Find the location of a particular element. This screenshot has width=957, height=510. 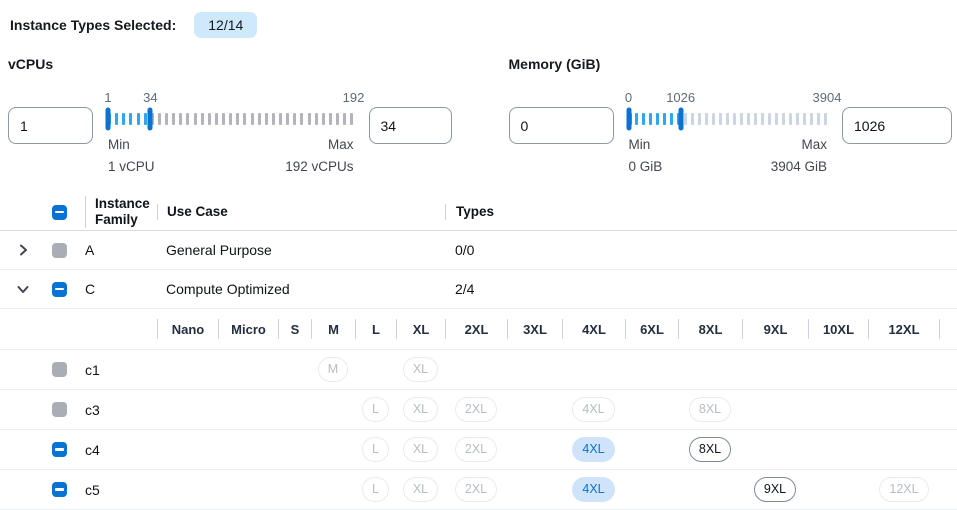

size-cell: 9XL is located at coordinates (775, 490).